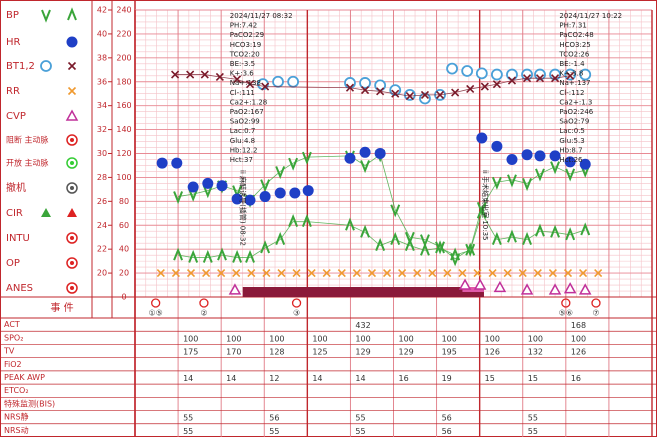 Image resolution: width=657 pixels, height=437 pixels. Describe the element at coordinates (244, 150) in the screenshot. I see `lab-annotation: Hb:12.2` at that location.